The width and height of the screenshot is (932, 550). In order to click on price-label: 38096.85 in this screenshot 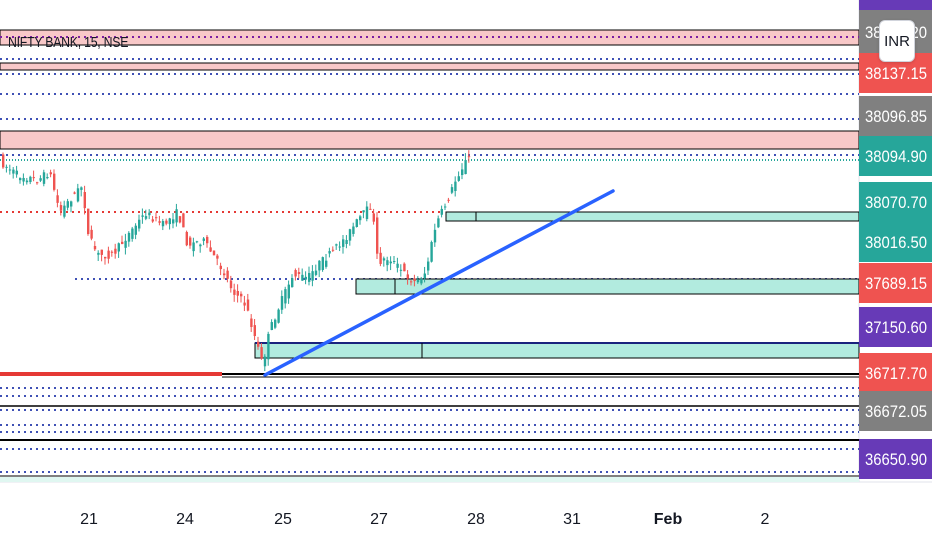, I will do `click(896, 116)`.